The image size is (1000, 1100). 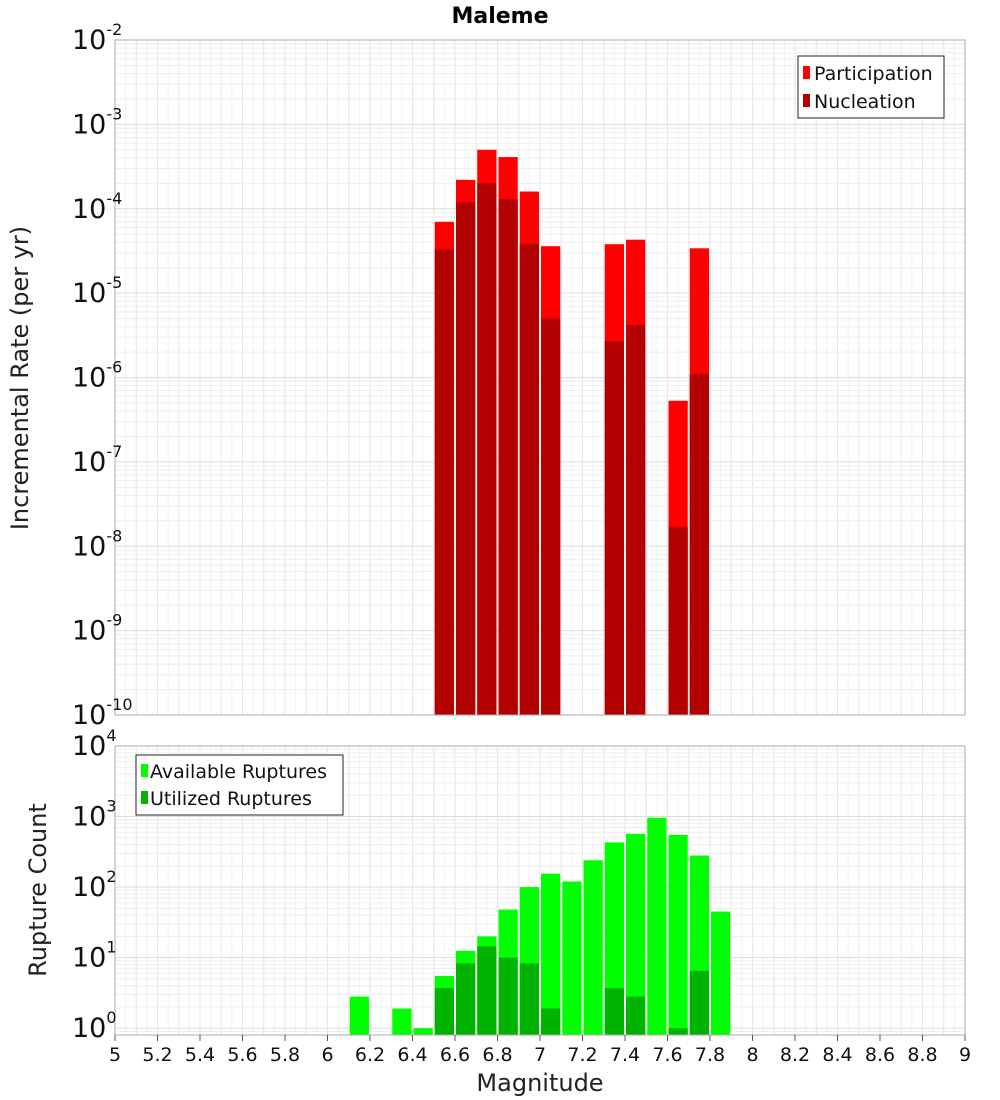 I want to click on top-y-tick-label: 10⁻⁶, so click(x=97, y=376).